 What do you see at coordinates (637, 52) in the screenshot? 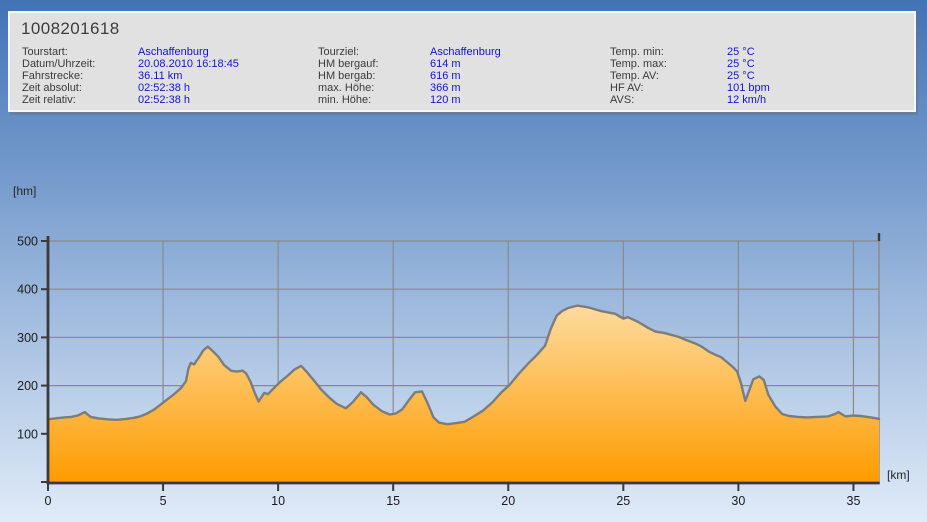
I see `info-label: Temp. min:` at bounding box center [637, 52].